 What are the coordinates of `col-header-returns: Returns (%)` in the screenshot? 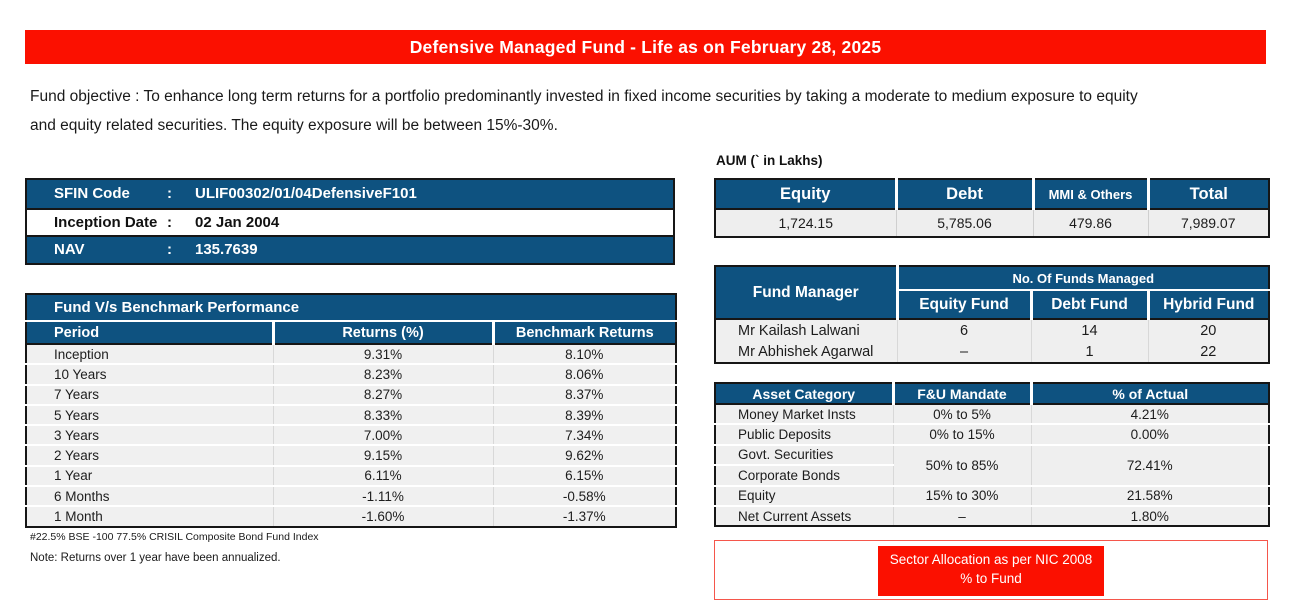 It's located at (382, 333).